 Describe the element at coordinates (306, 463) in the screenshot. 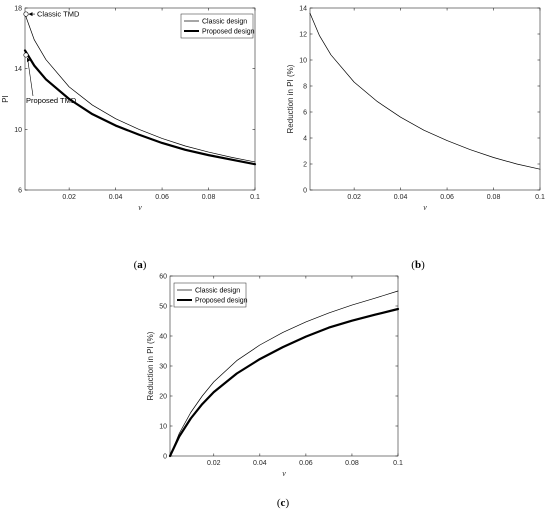

I see `chart-c-xtick-label: 0.06` at that location.